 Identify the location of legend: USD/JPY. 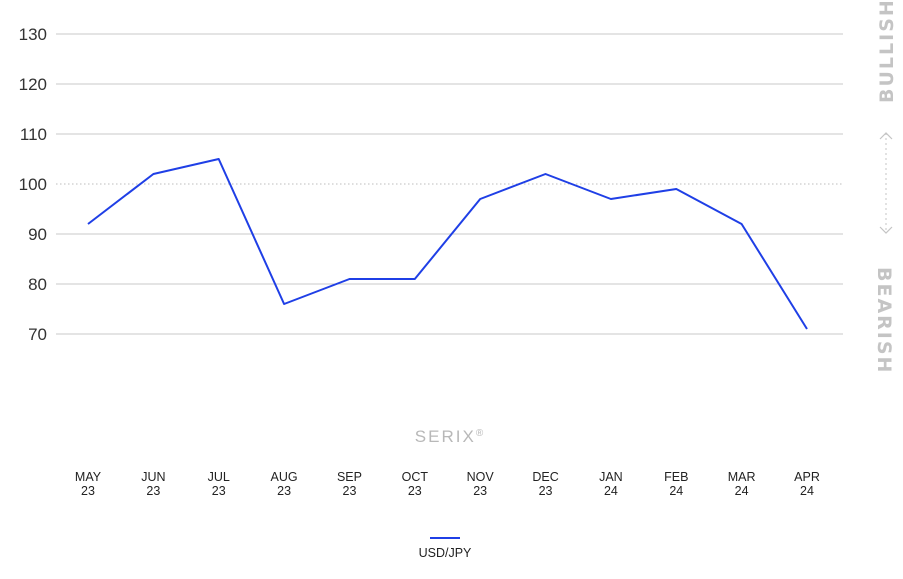
(445, 548).